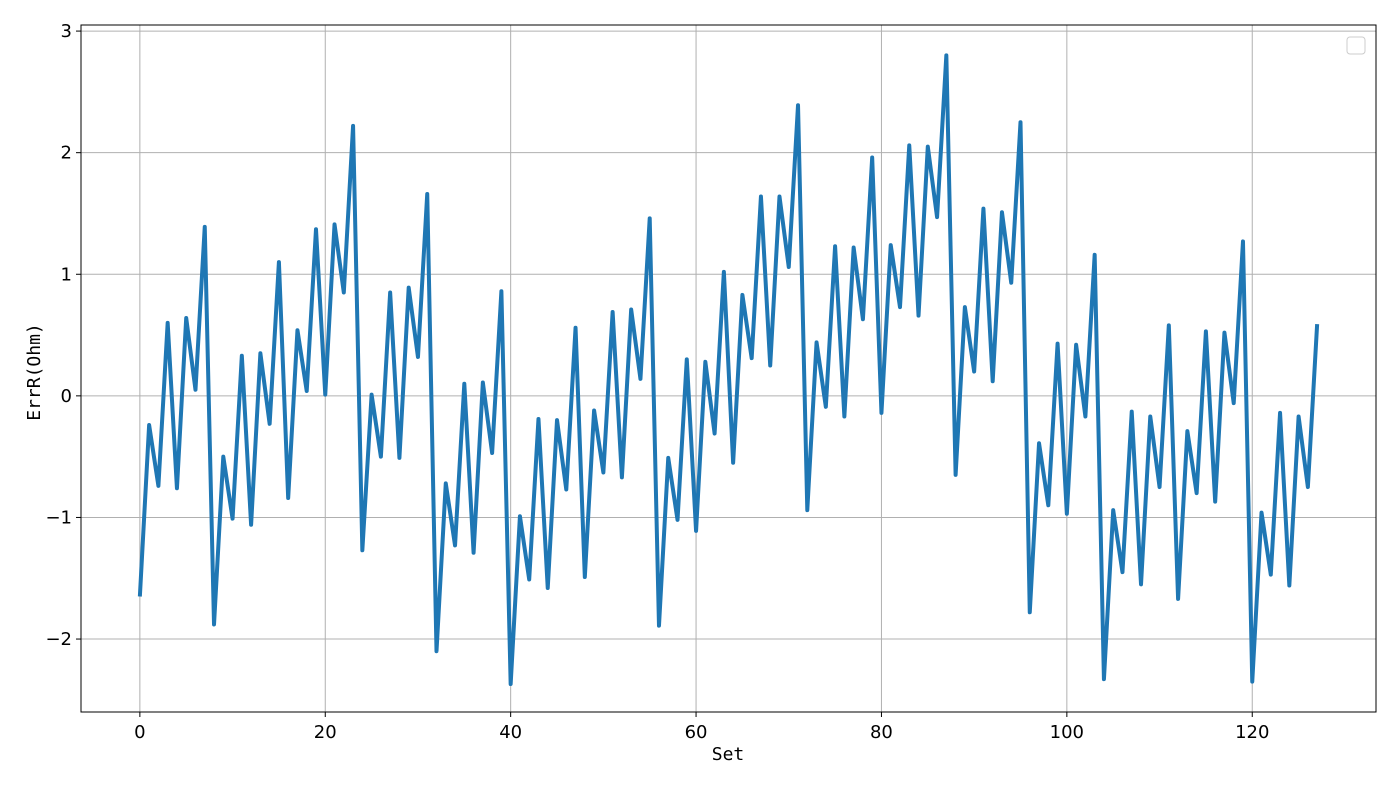 The image size is (1400, 787). What do you see at coordinates (66, 153) in the screenshot?
I see `y-tick-label: 2` at bounding box center [66, 153].